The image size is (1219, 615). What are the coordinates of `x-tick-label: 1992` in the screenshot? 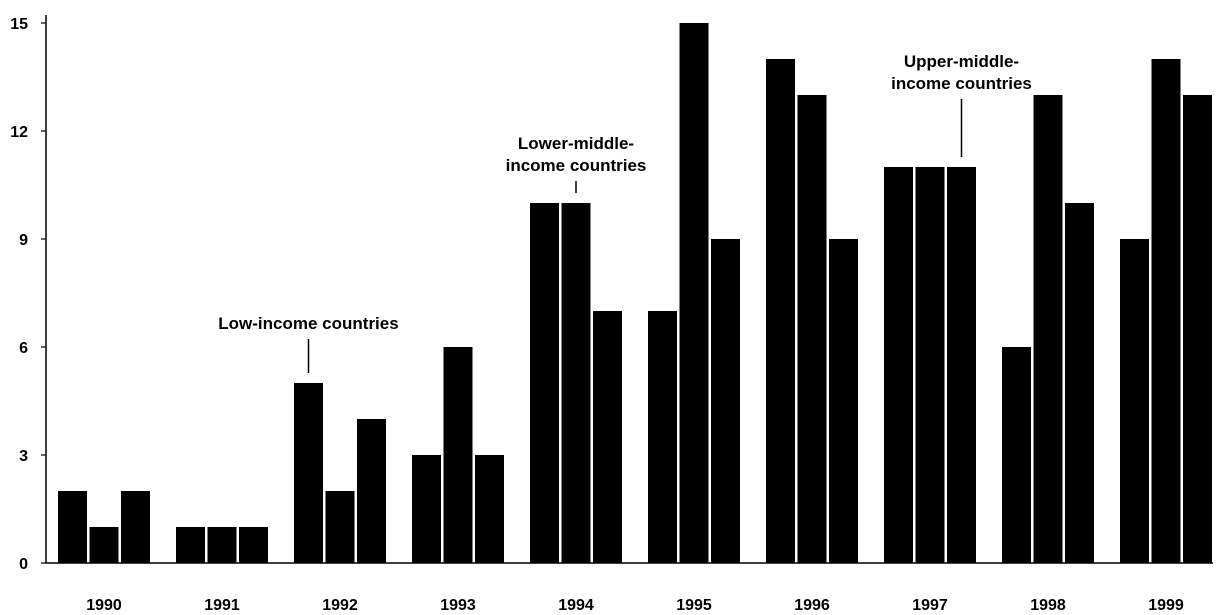 It's located at (340, 605).